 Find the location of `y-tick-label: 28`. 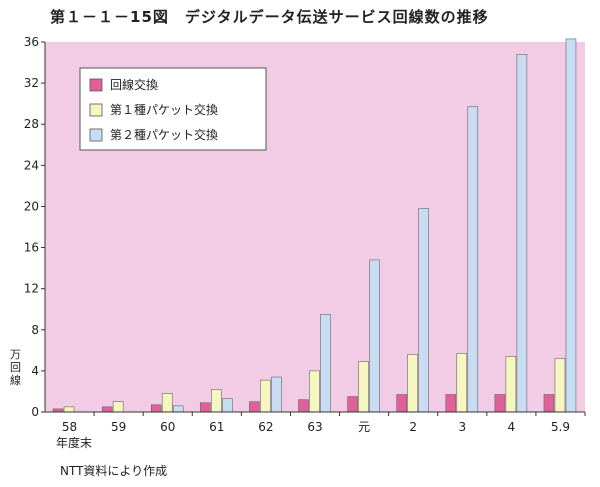

y-tick-label: 28 is located at coordinates (31, 124).